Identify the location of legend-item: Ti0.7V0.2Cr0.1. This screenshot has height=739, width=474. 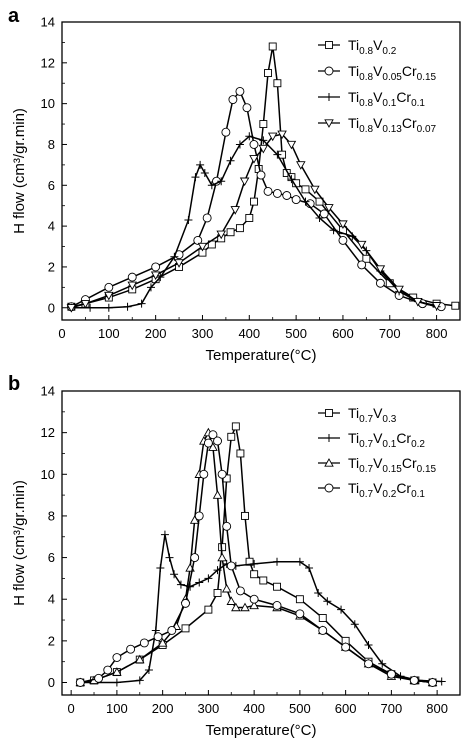
(371, 490).